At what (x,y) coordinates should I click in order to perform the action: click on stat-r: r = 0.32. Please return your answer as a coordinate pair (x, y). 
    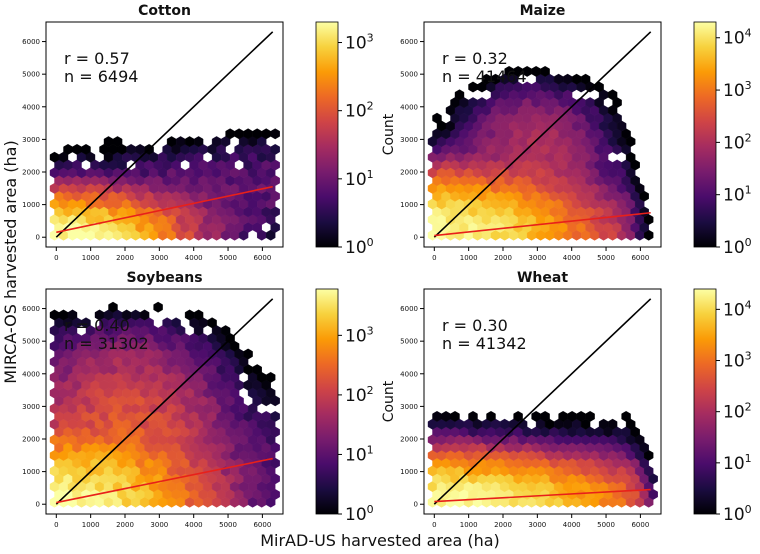
    Looking at the image, I should click on (475, 58).